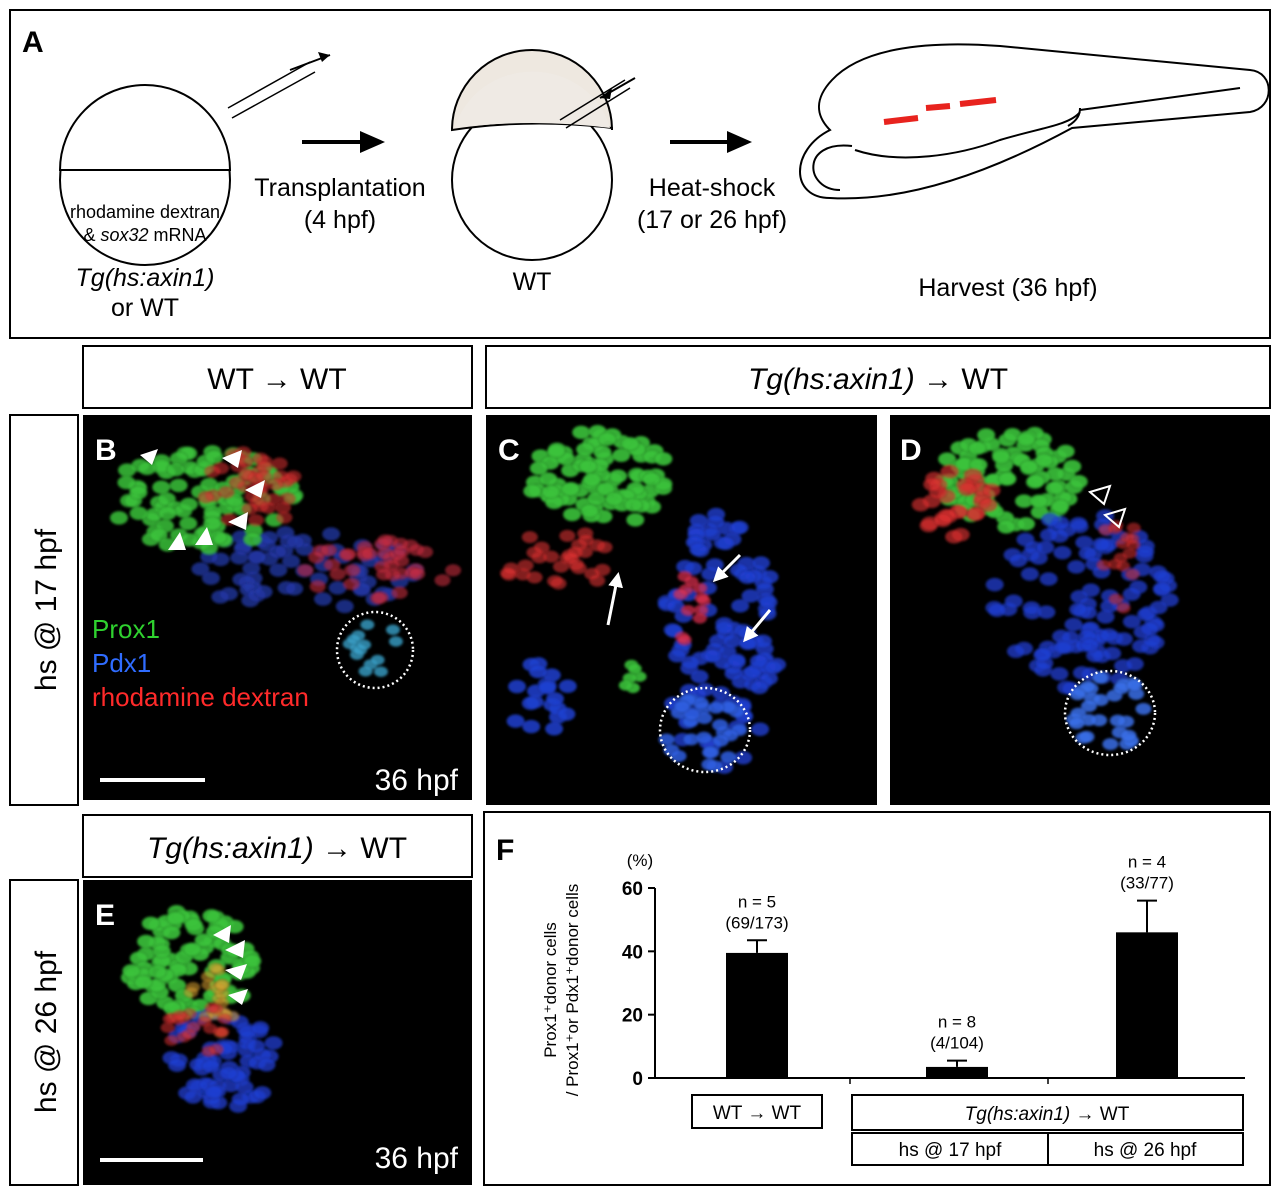 This screenshot has height=1199, width=1280. Describe the element at coordinates (532, 282) in the screenshot. I see `host-text: WT` at that location.